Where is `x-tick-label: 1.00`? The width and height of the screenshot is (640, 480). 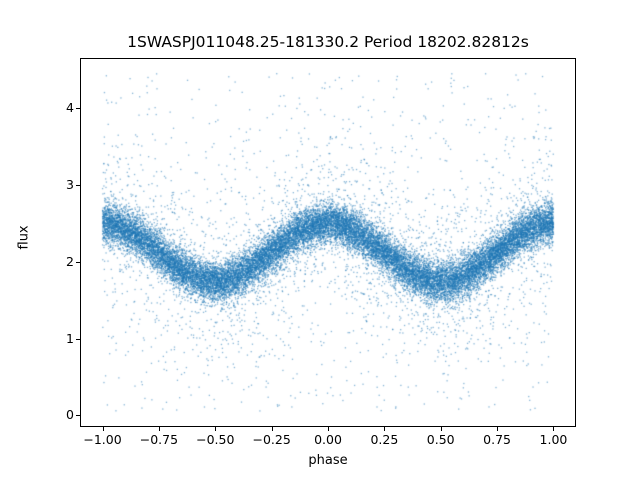
x-tick-label: 1.00 is located at coordinates (553, 439).